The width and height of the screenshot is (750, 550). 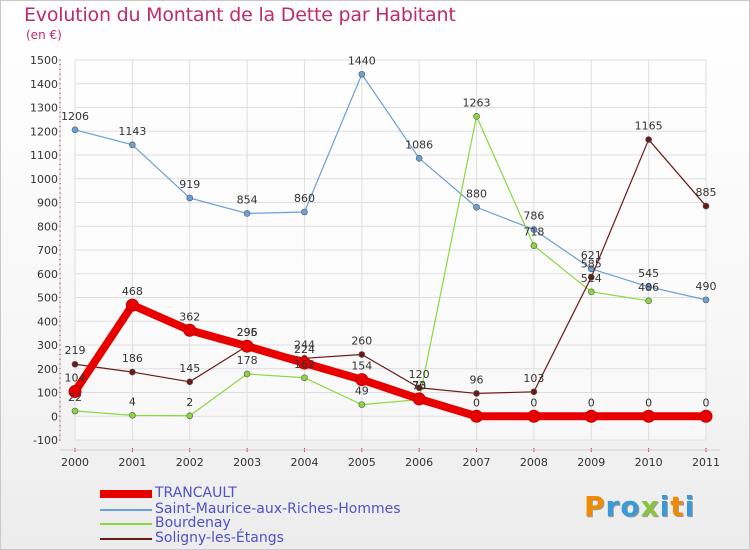 I want to click on data-label-bourdenay: 70, so click(x=419, y=386).